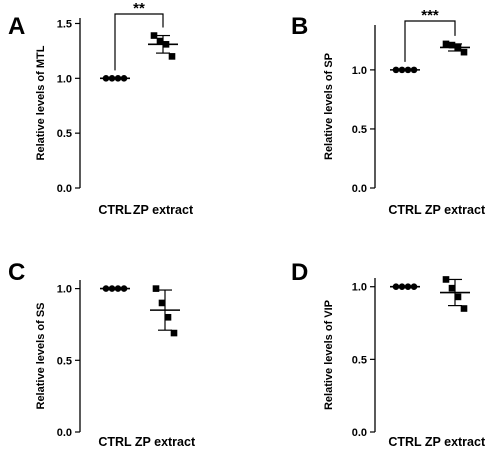 Image resolution: width=499 pixels, height=467 pixels. I want to click on y-axis-title: Relative levels of SS, so click(41, 356).